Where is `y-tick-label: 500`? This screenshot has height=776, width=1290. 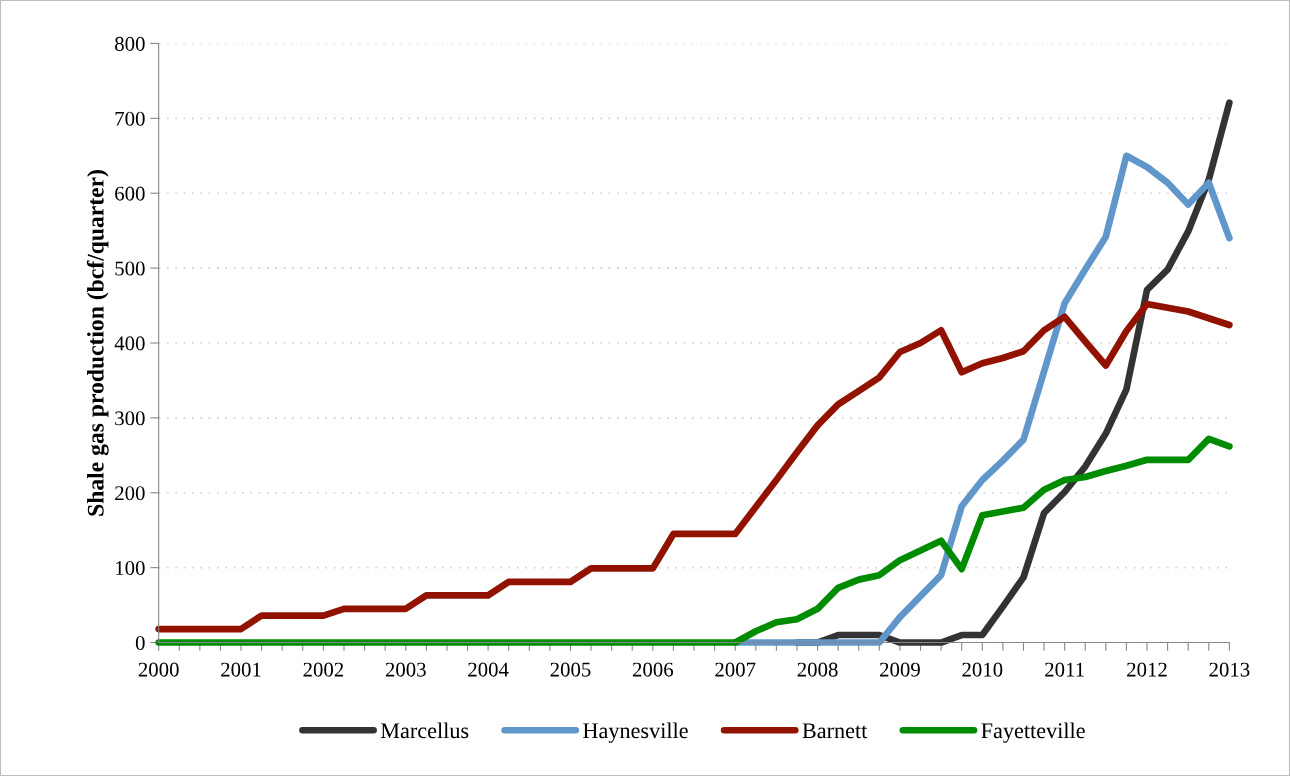 y-tick-label: 500 is located at coordinates (130, 268).